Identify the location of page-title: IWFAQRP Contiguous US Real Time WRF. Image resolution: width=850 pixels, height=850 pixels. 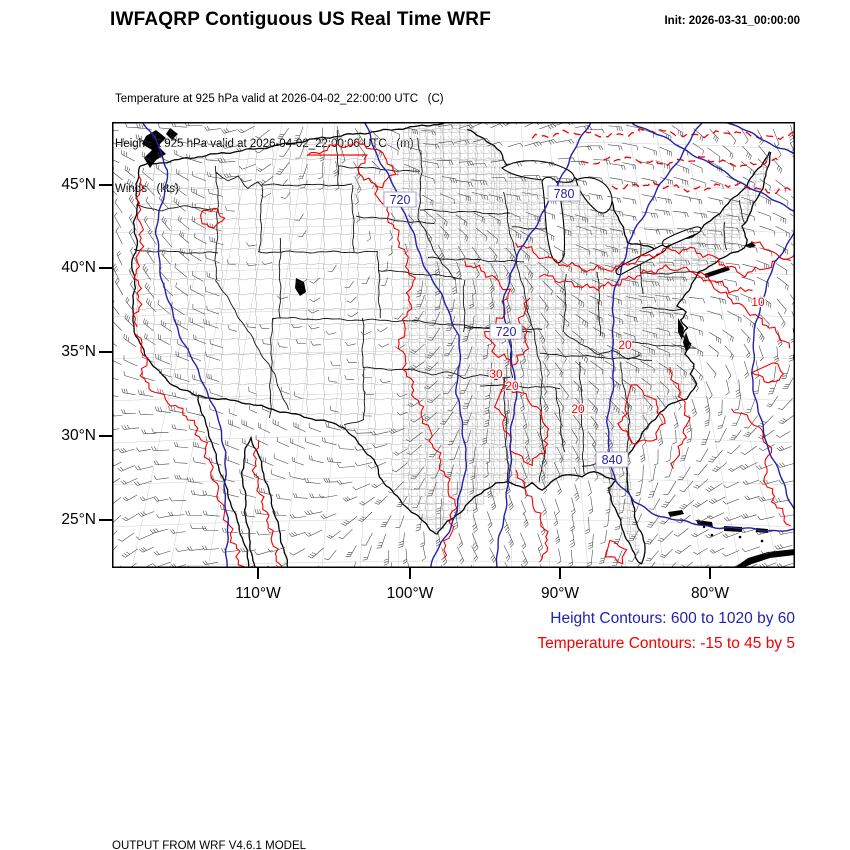
(301, 19).